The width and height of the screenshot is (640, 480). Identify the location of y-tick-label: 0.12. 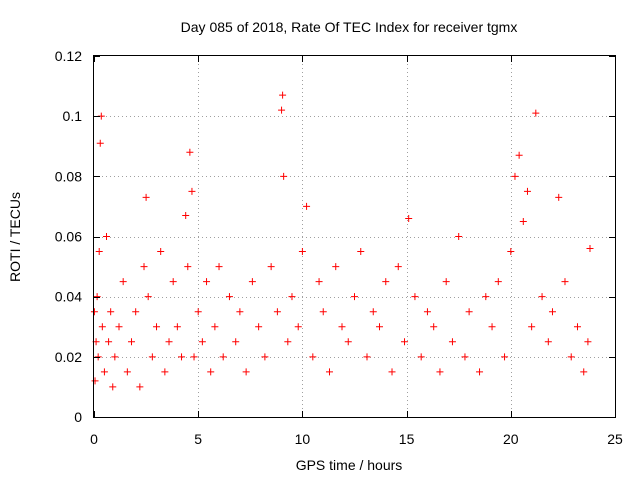
(68, 56).